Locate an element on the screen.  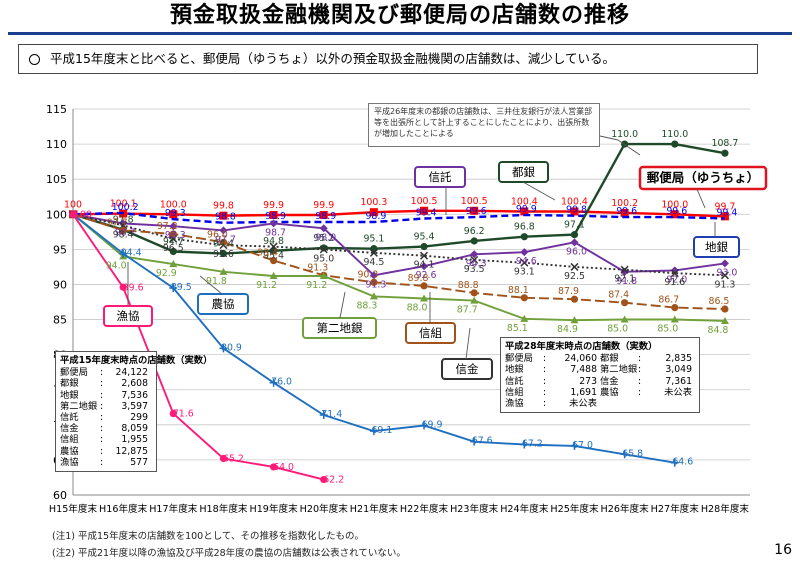
data-label: 67.2 is located at coordinates (532, 443).